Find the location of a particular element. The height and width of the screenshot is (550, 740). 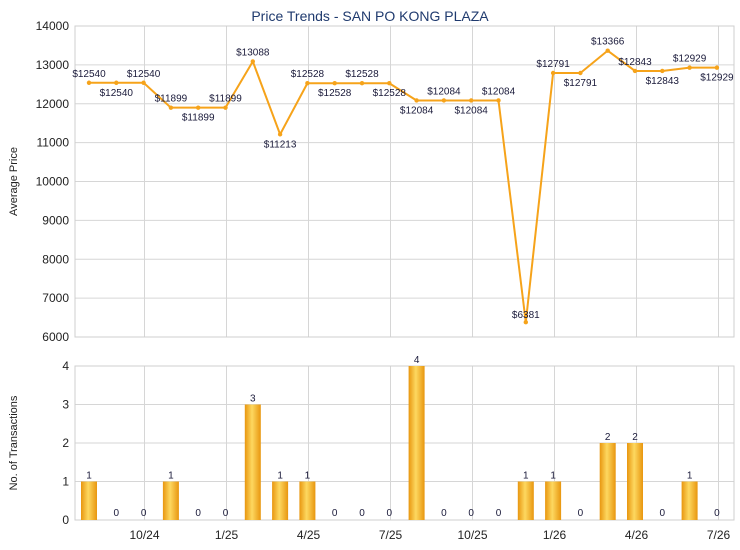

price-data-label: $11213 is located at coordinates (280, 144).